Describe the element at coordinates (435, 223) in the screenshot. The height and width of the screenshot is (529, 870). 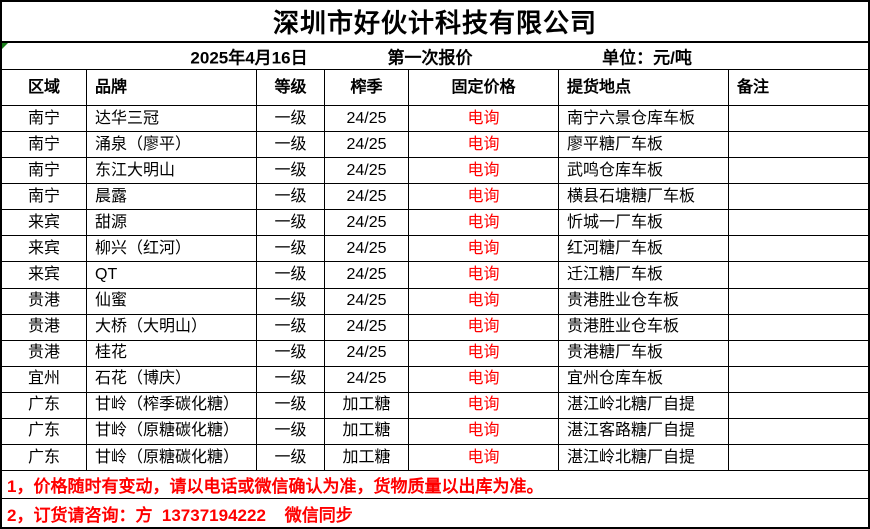
I see `table-row: 来宾 甜源 一级 24/25 电询 忻城一厂车板` at that location.